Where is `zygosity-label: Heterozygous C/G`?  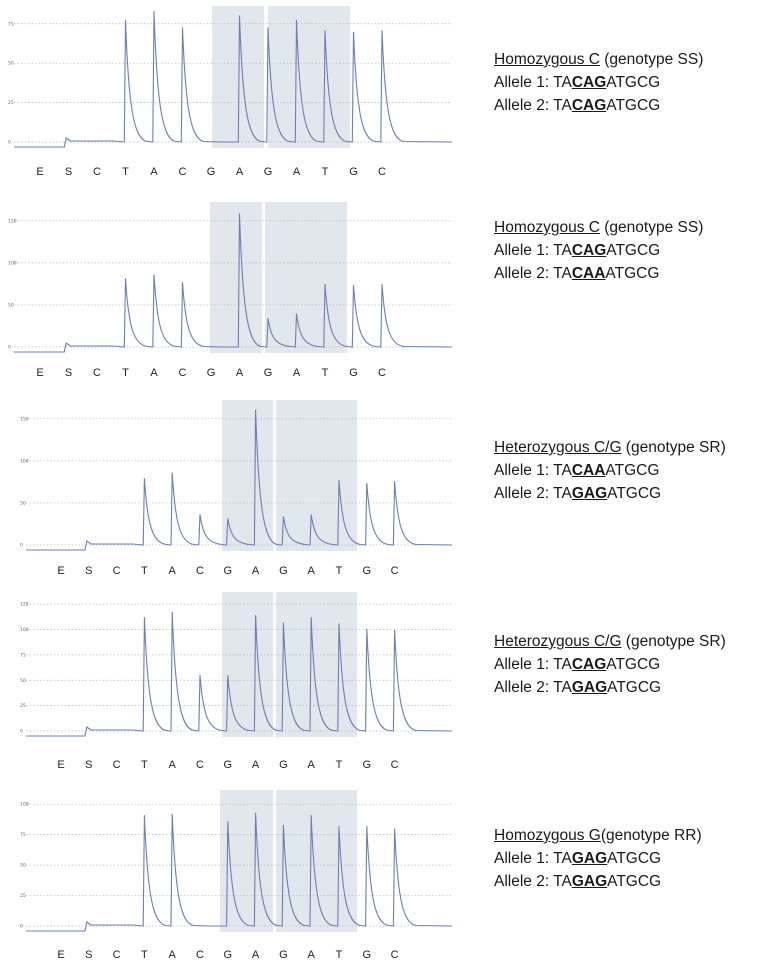 zygosity-label: Heterozygous C/G is located at coordinates (558, 447).